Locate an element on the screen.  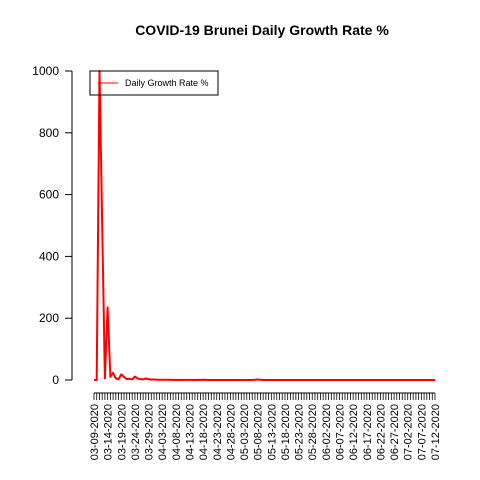
x-tick-label: 04-28-2020 is located at coordinates (231, 432).